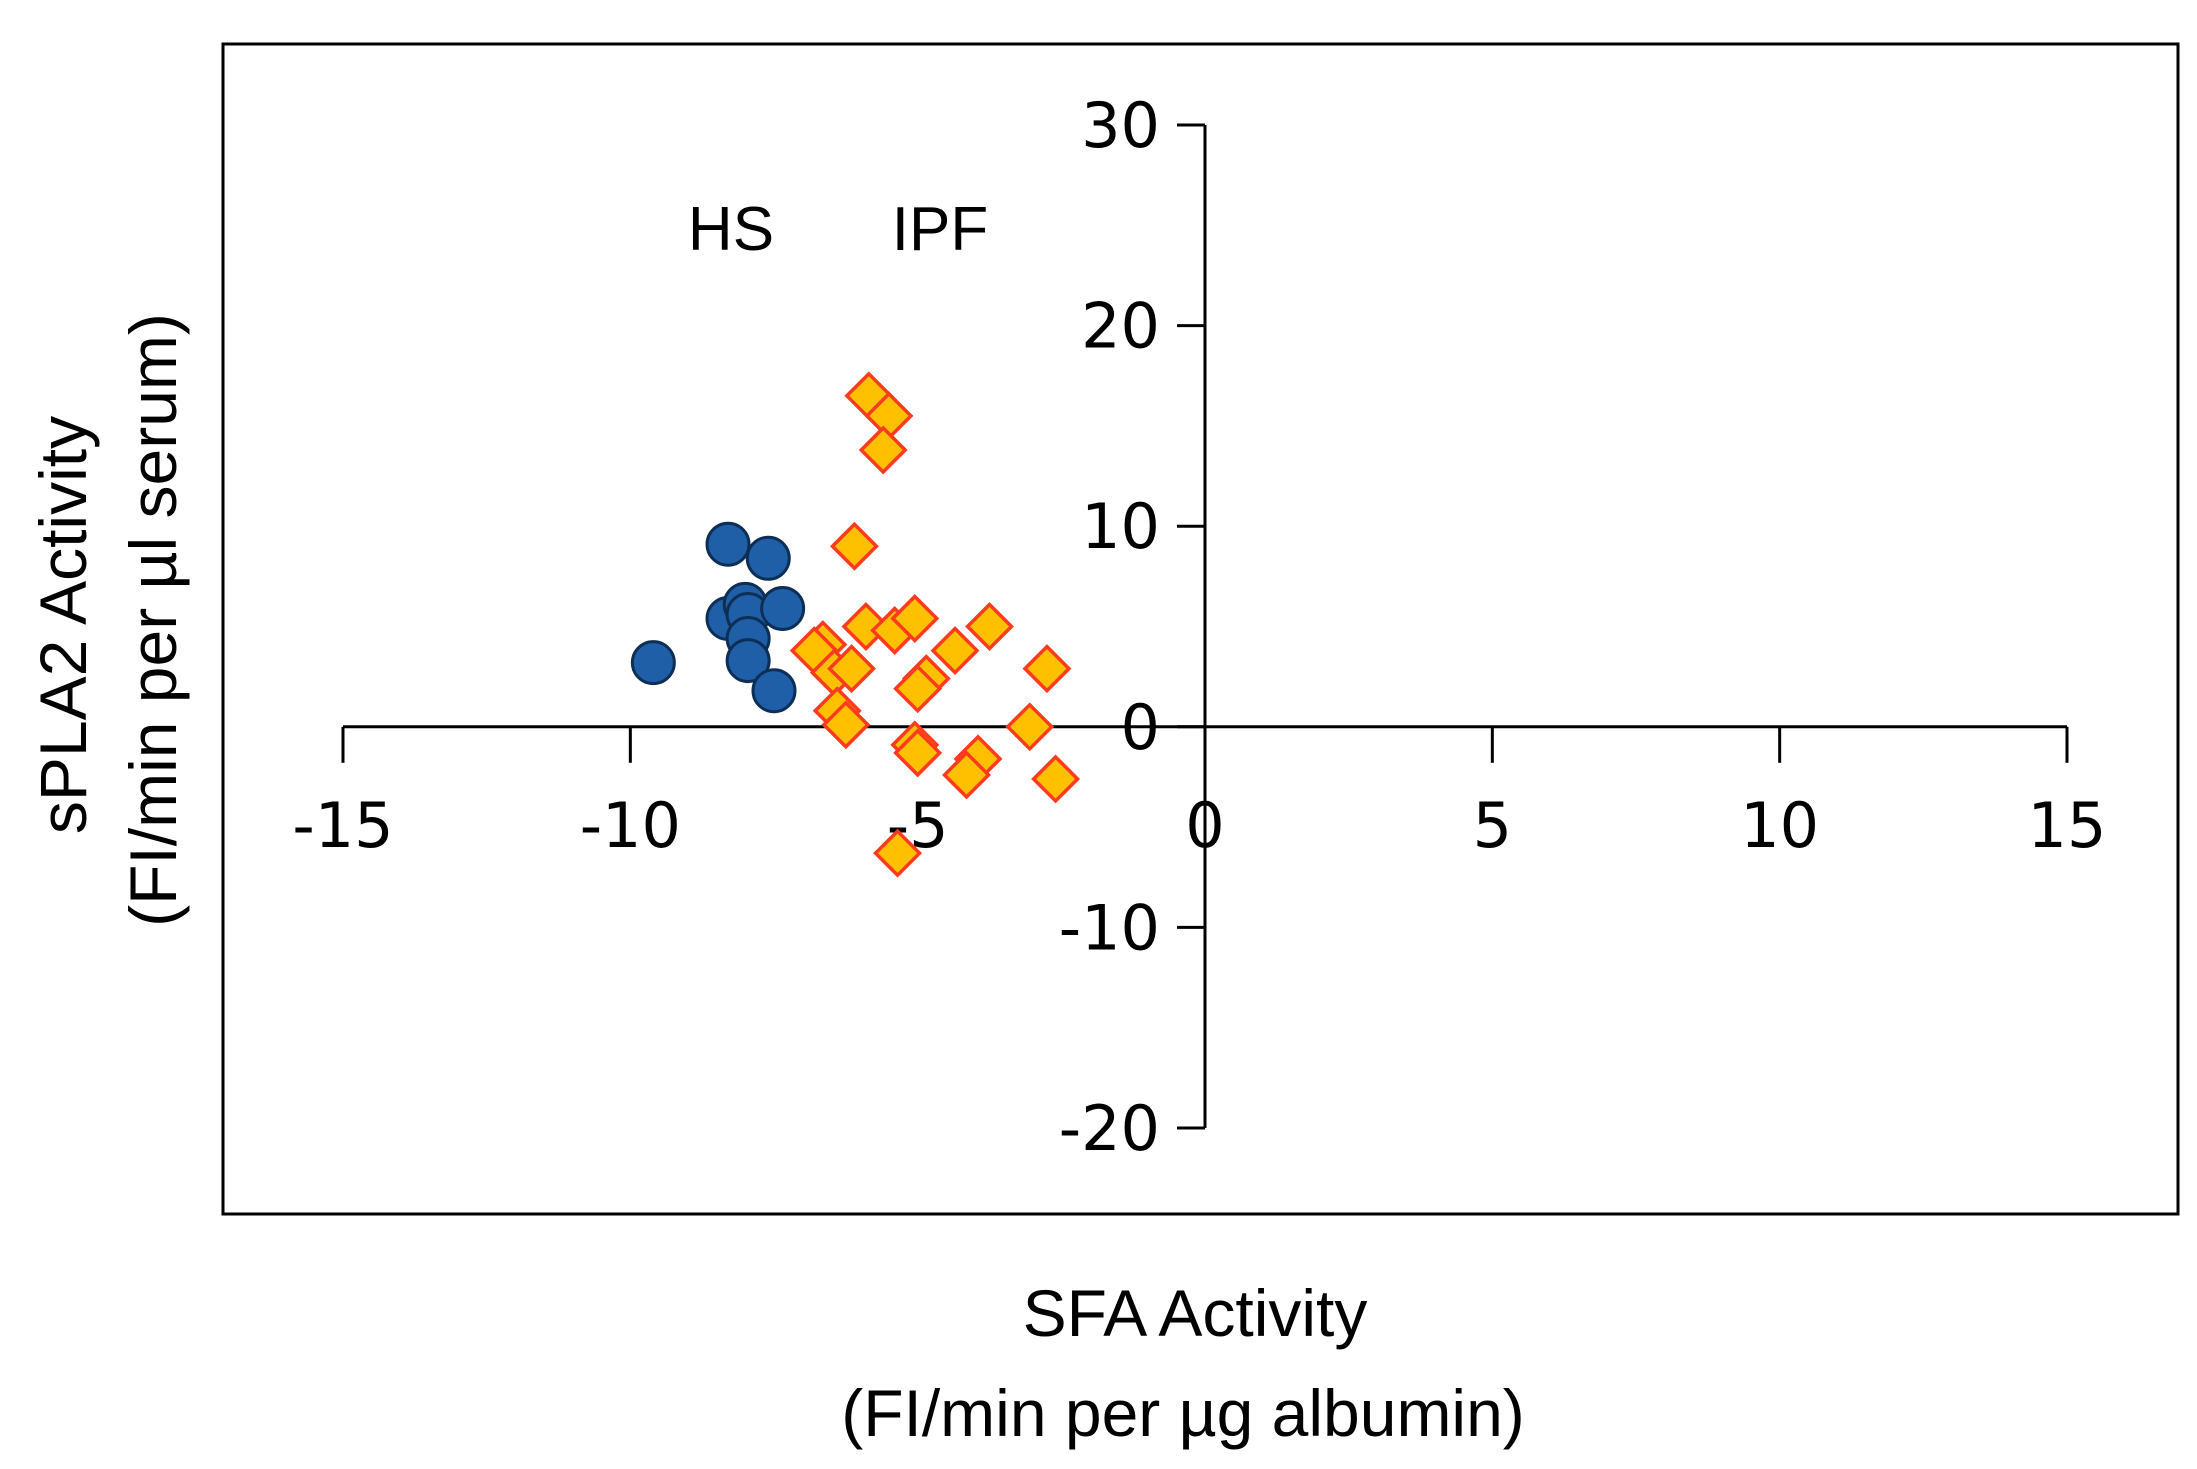 This screenshot has height=1469, width=2197. I want to click on y-tick-label: 30, so click(1120, 125).